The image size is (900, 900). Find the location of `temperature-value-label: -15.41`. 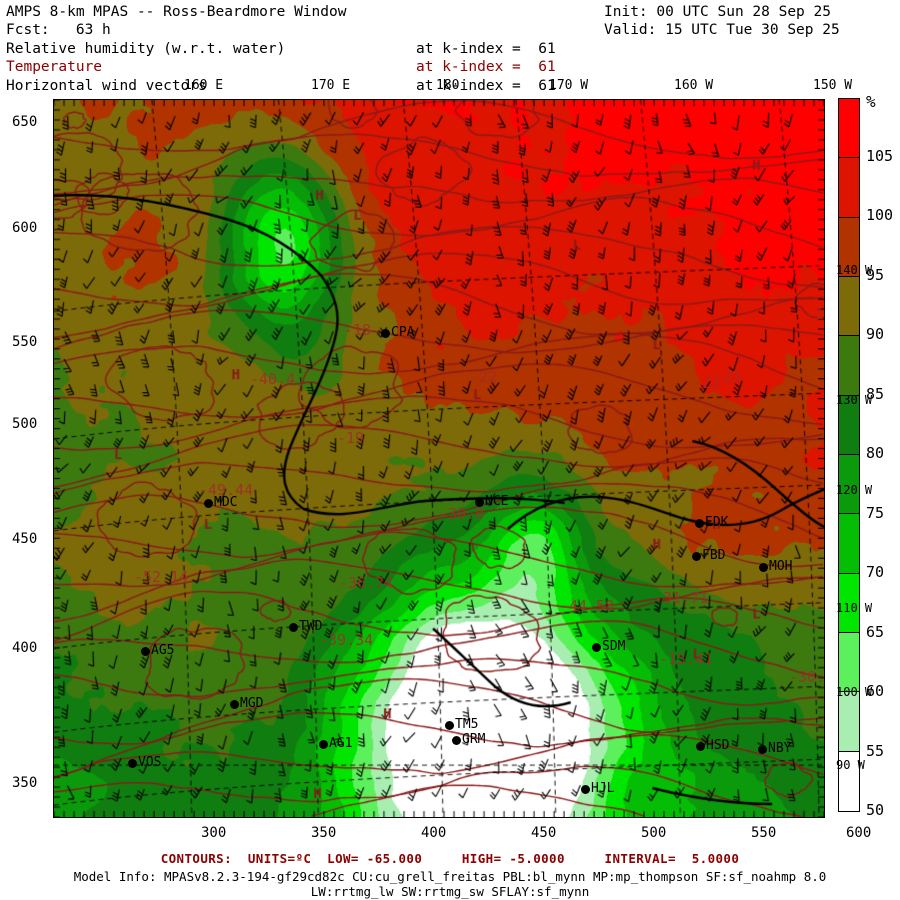

temperature-value-label: -15.41 is located at coordinates (686, 659).